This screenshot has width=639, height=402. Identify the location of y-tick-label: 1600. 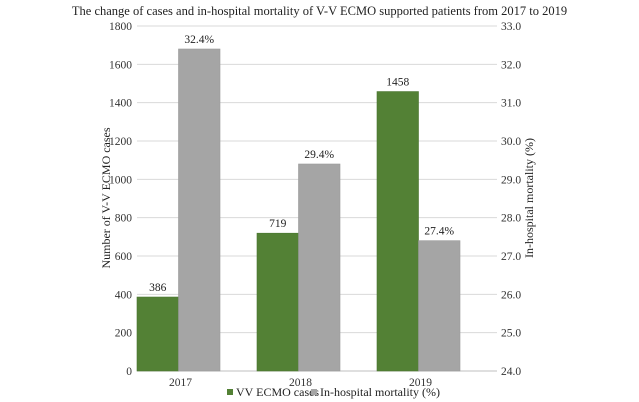
(120, 65).